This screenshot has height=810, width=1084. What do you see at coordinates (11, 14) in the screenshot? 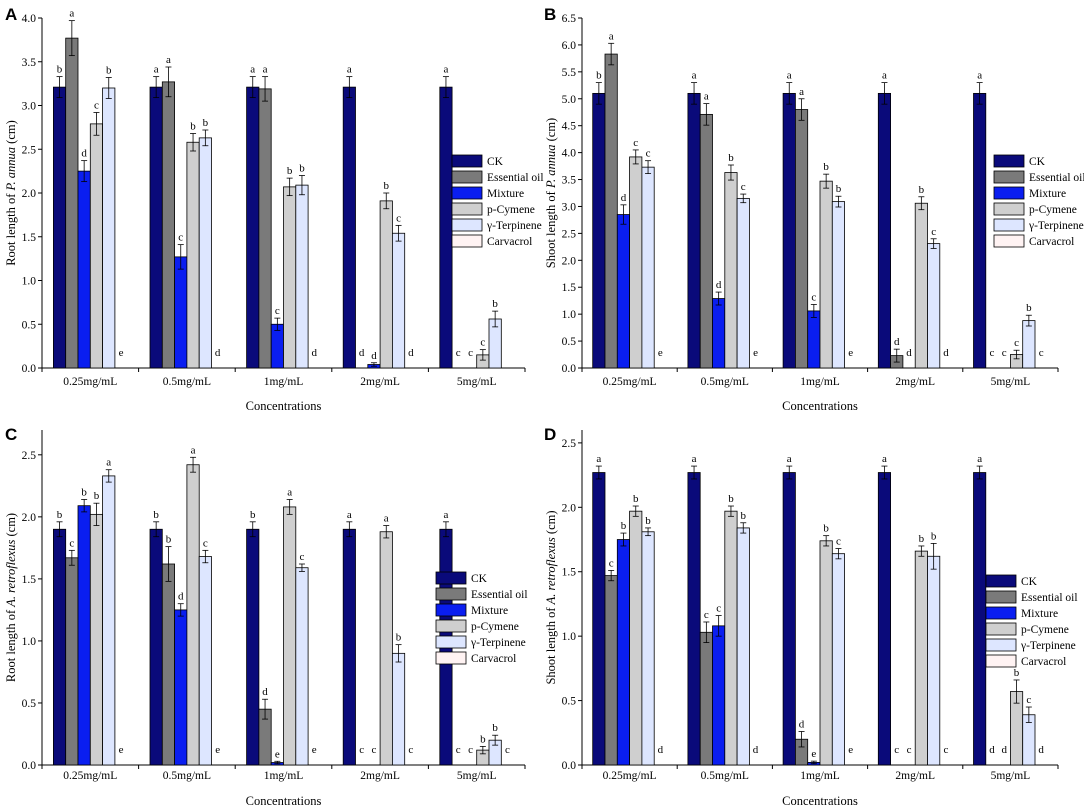
I see `panel-letter: A` at bounding box center [11, 14].